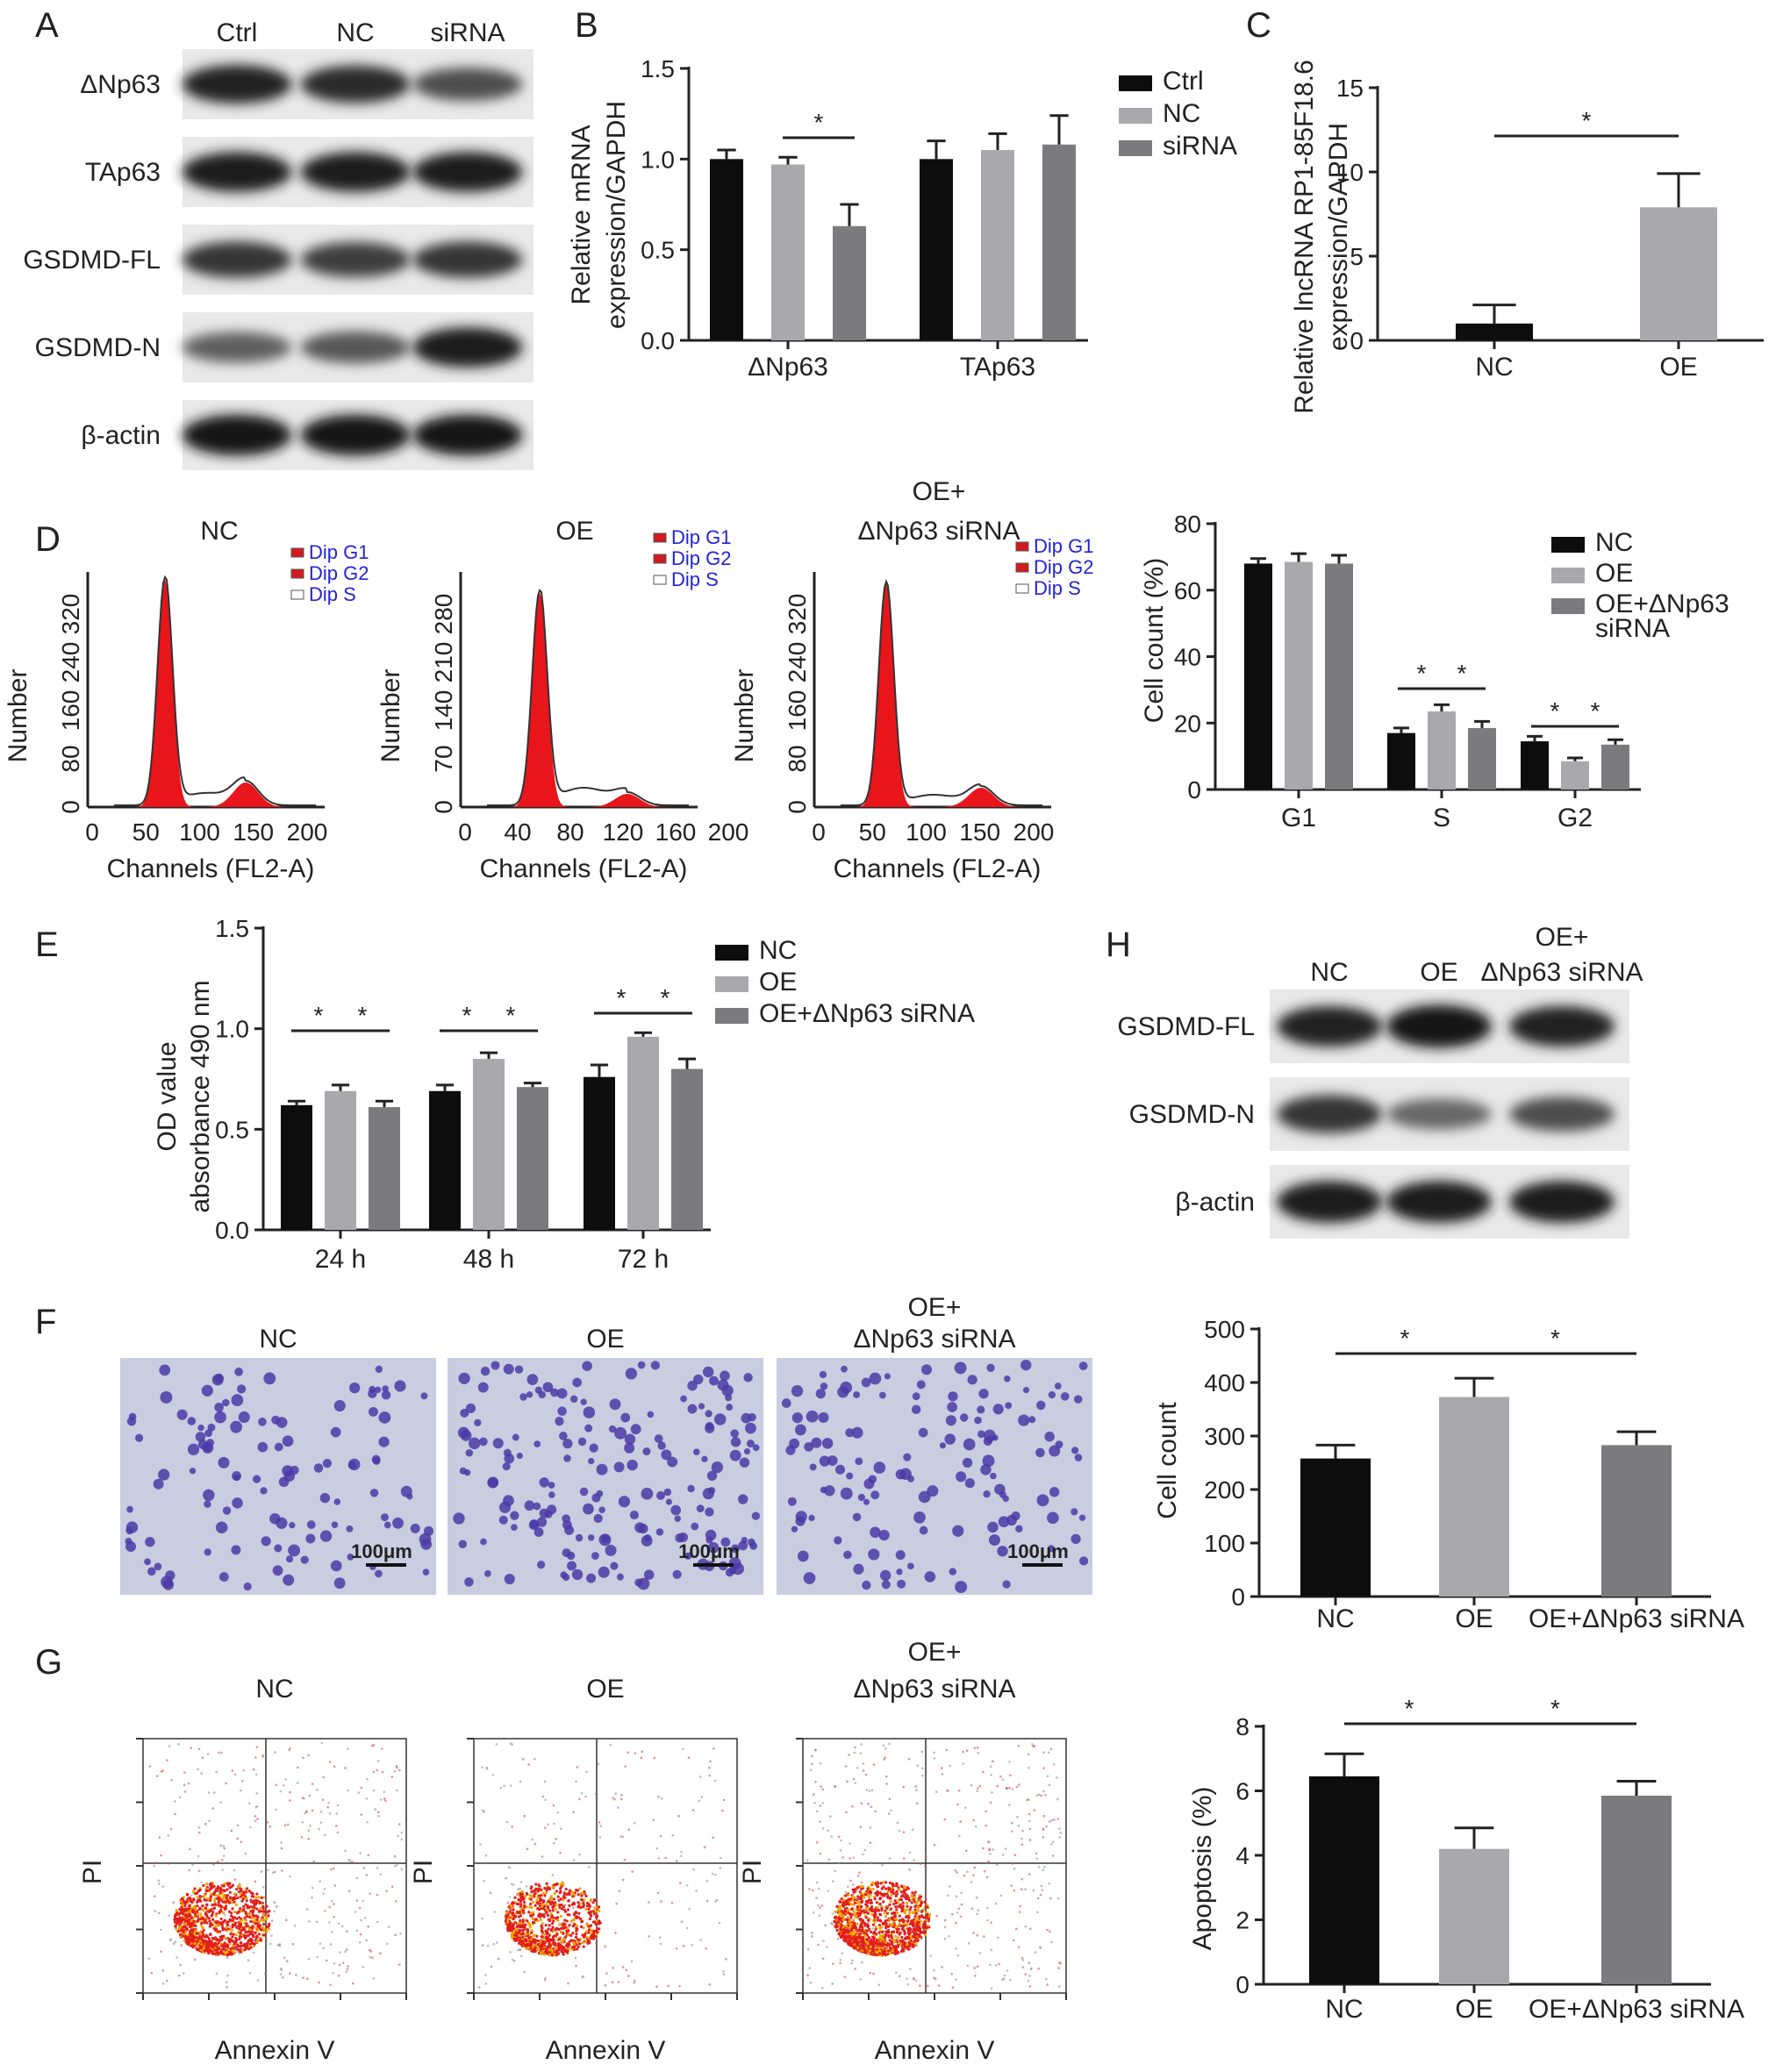 The height and width of the screenshot is (2072, 1783). I want to click on x-tick-label: 40, so click(518, 832).